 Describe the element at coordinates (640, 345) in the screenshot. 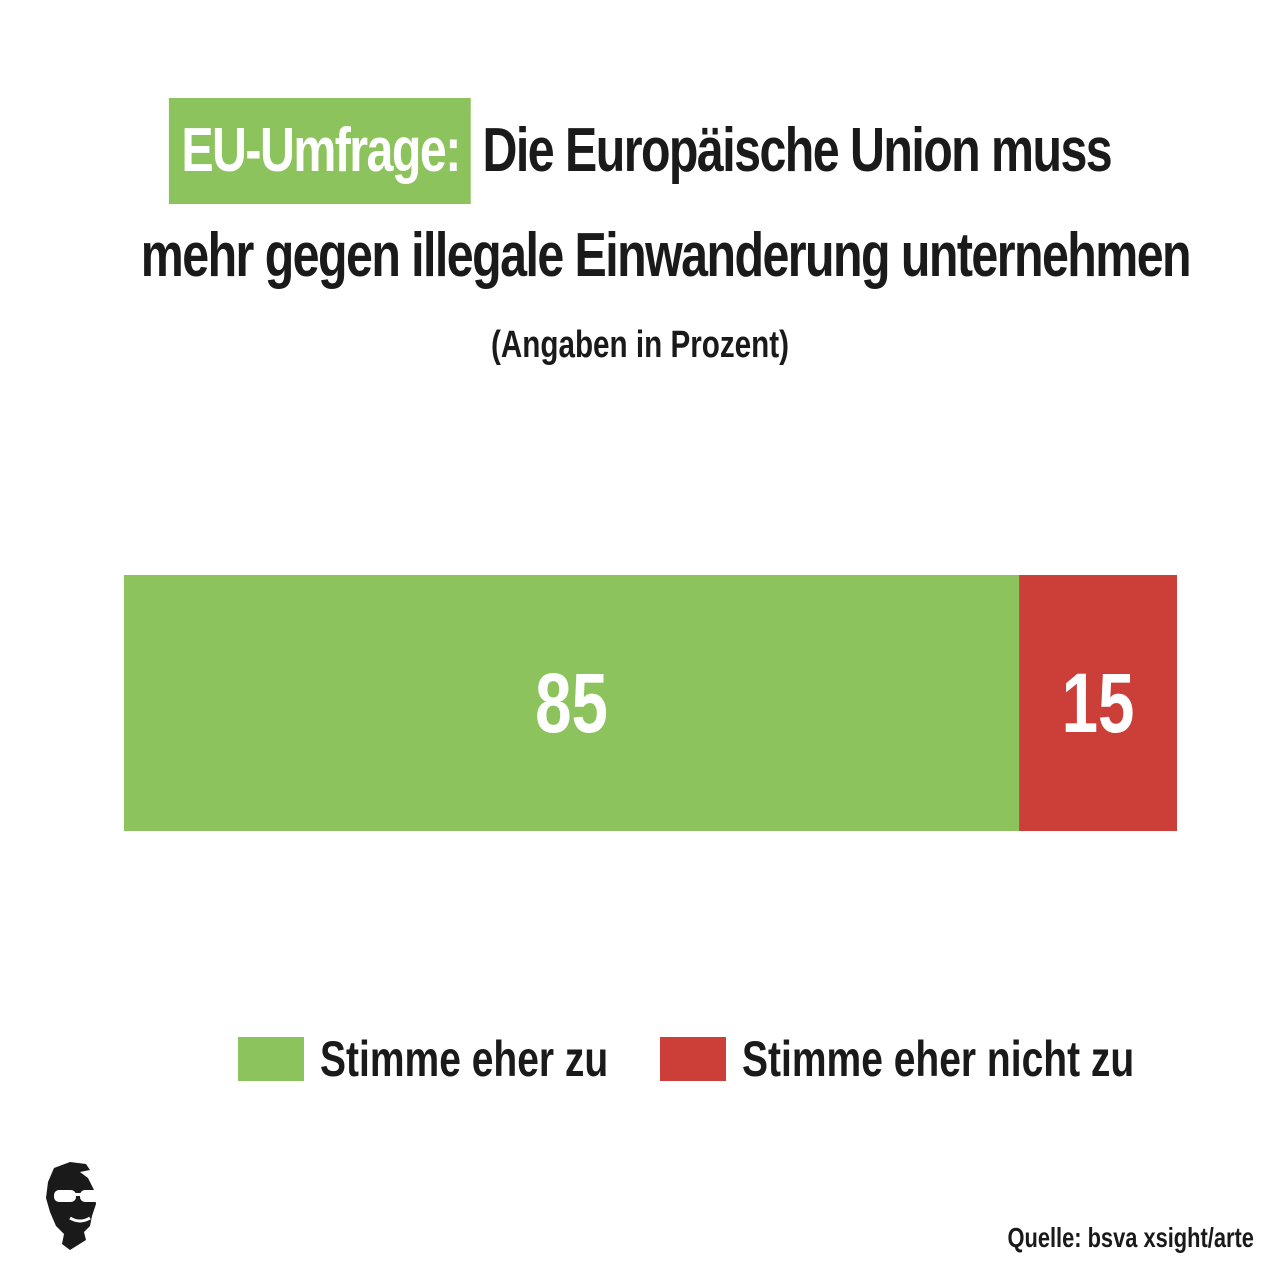

I see `chart-subtitle: (Angaben in Prozent)` at that location.